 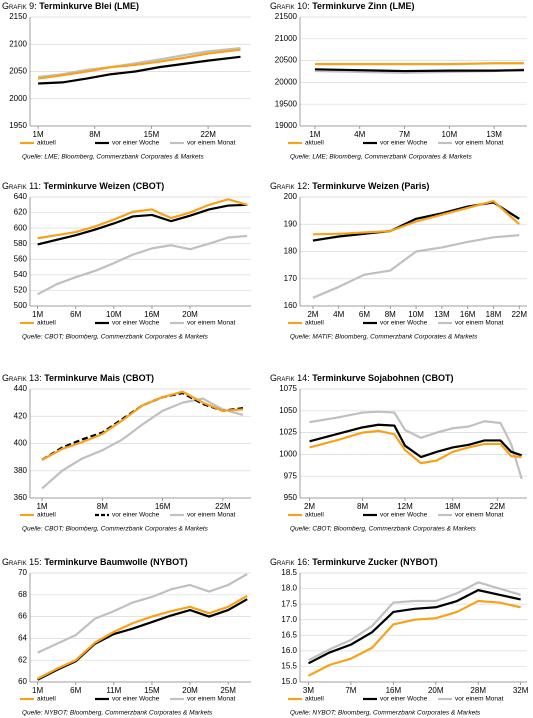 What do you see at coordinates (289, 666) in the screenshot?
I see `y-tick-label: 15.5` at bounding box center [289, 666].